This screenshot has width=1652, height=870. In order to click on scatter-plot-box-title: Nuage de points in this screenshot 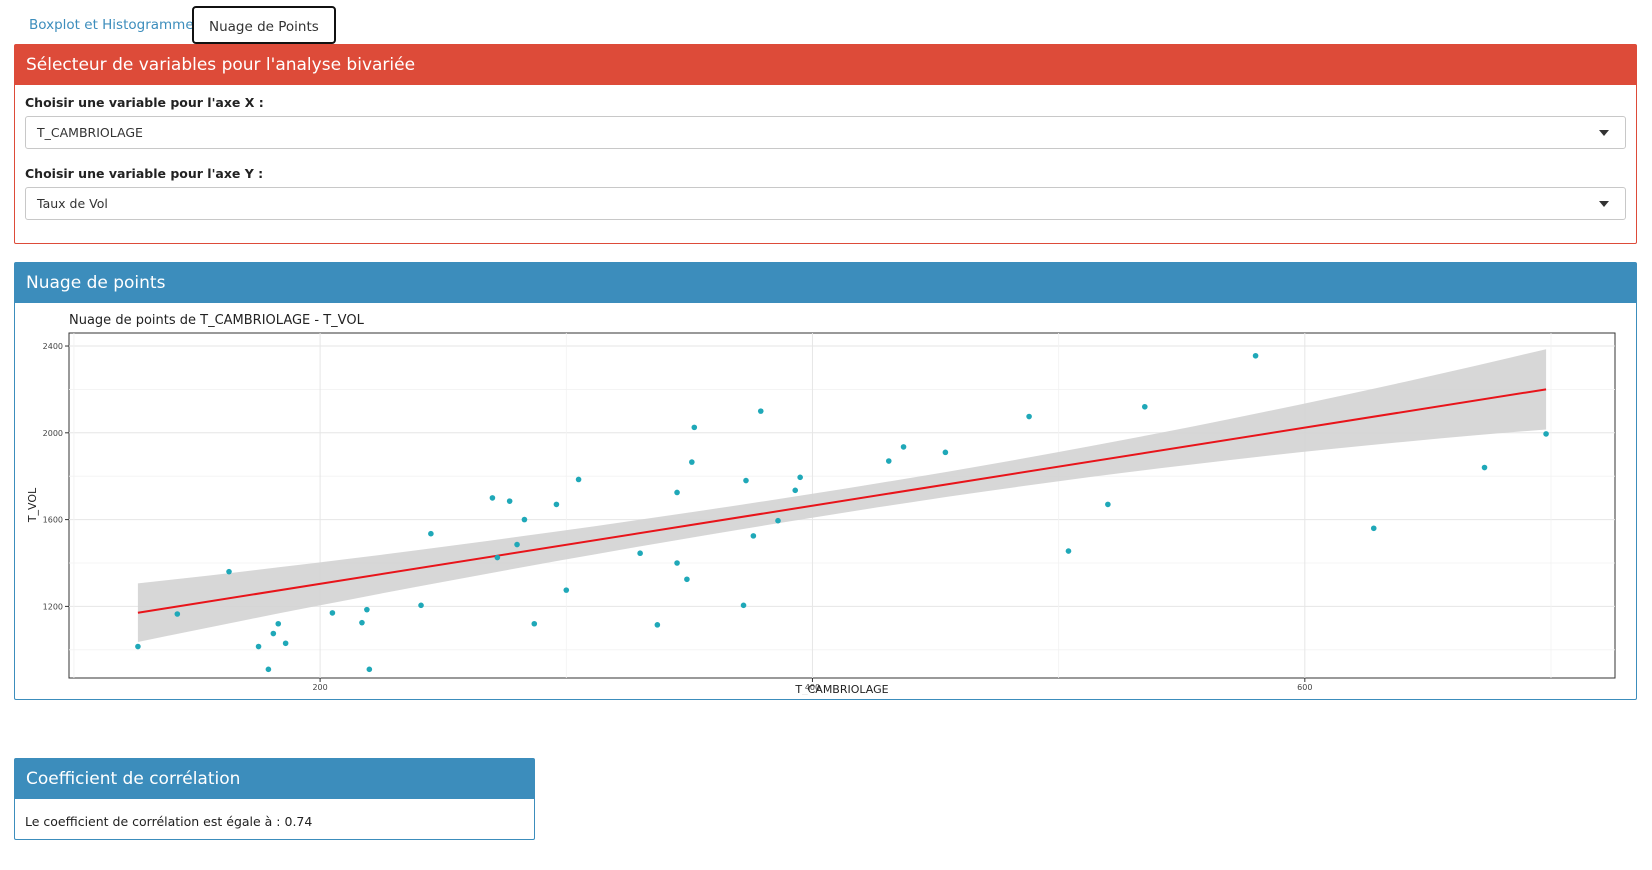, I will do `click(825, 283)`.